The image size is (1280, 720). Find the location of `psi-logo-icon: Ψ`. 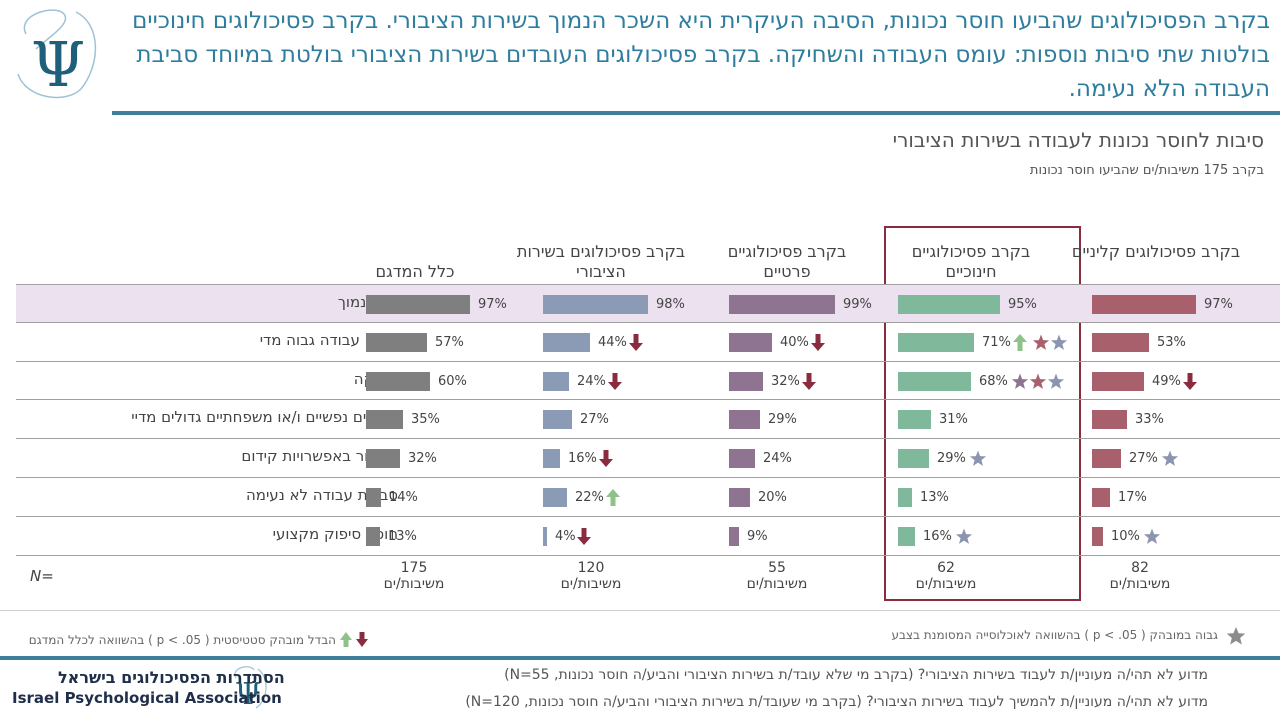

psi-logo-icon: Ψ is located at coordinates (57, 55).